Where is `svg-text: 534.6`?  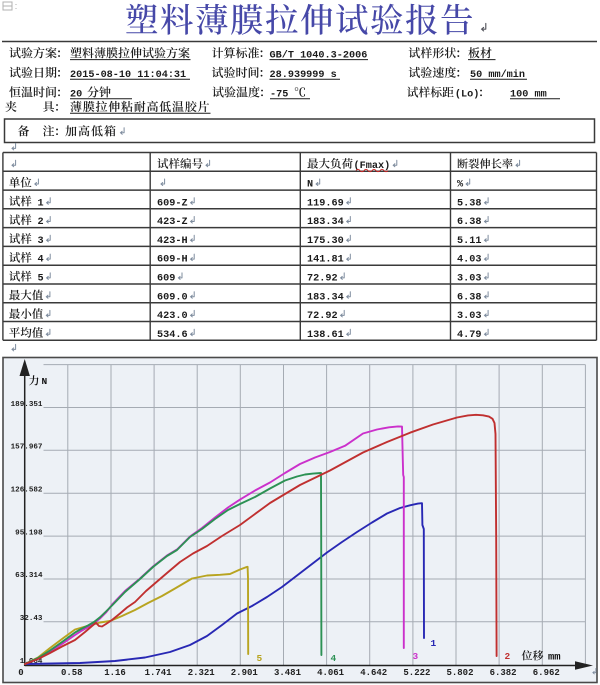
svg-text: 534.6 is located at coordinates (172, 335).